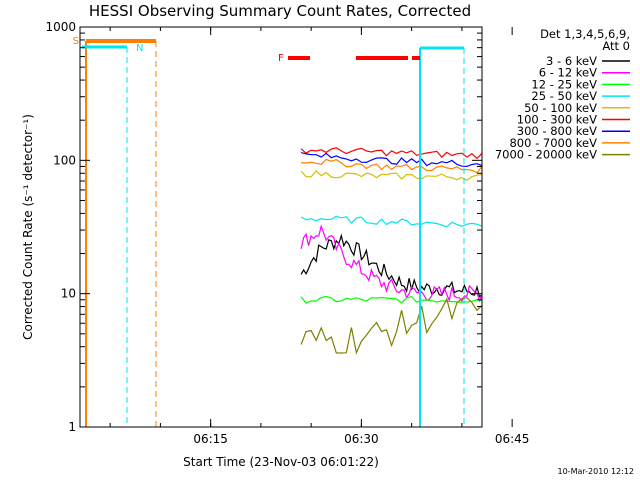 This screenshot has height=480, width=640. I want to click on legend-entry-label: 50 - 100 keV, so click(560, 108).